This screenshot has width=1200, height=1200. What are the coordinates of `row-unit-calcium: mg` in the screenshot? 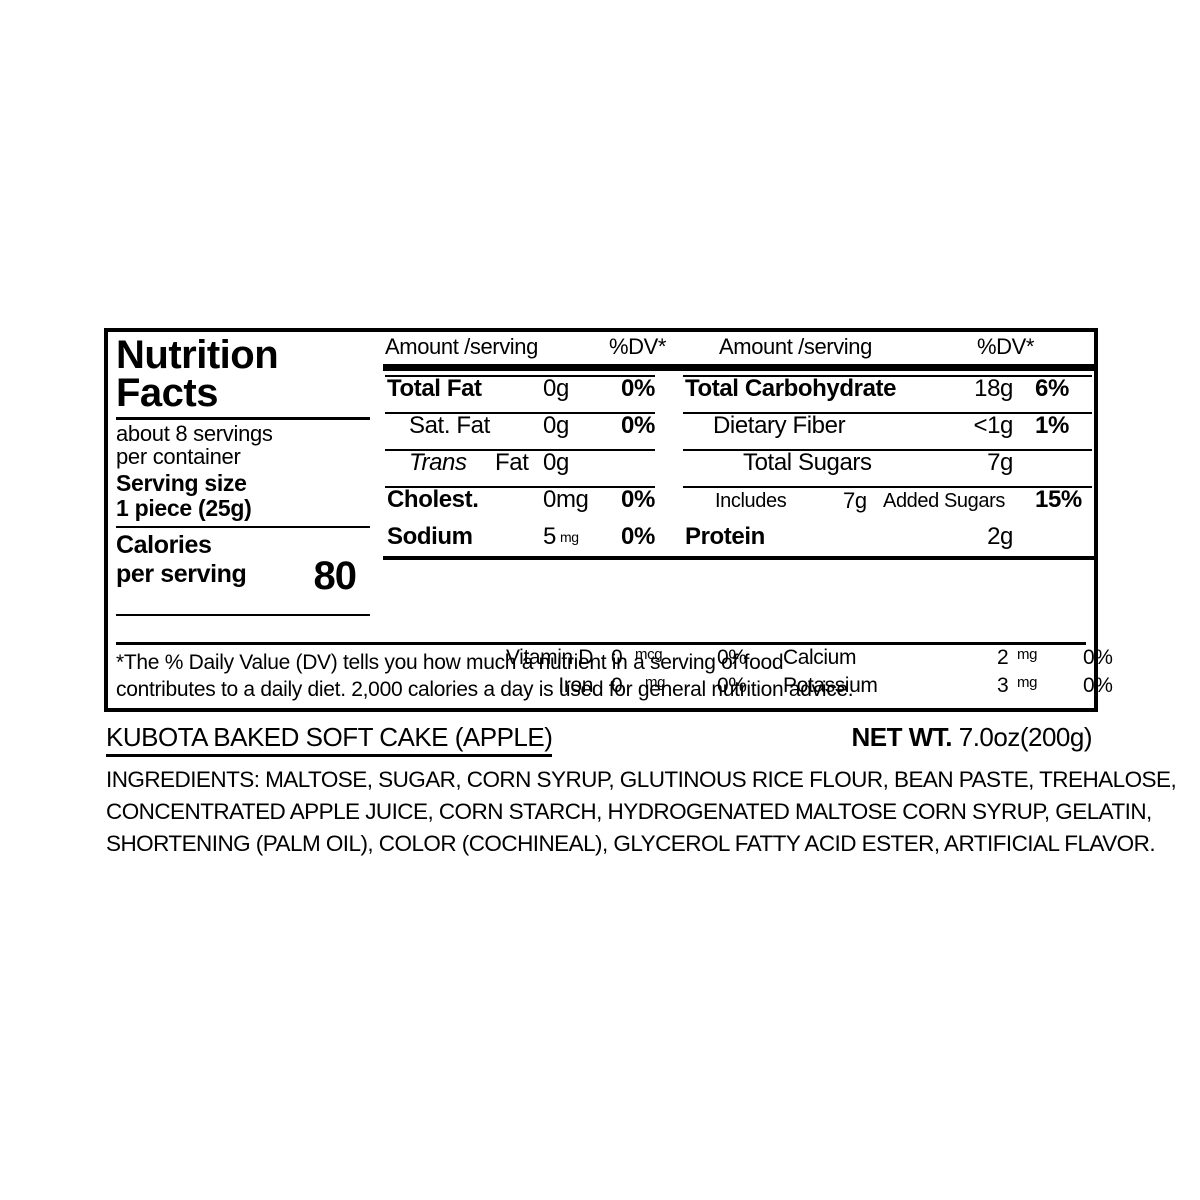 It's located at (1027, 654).